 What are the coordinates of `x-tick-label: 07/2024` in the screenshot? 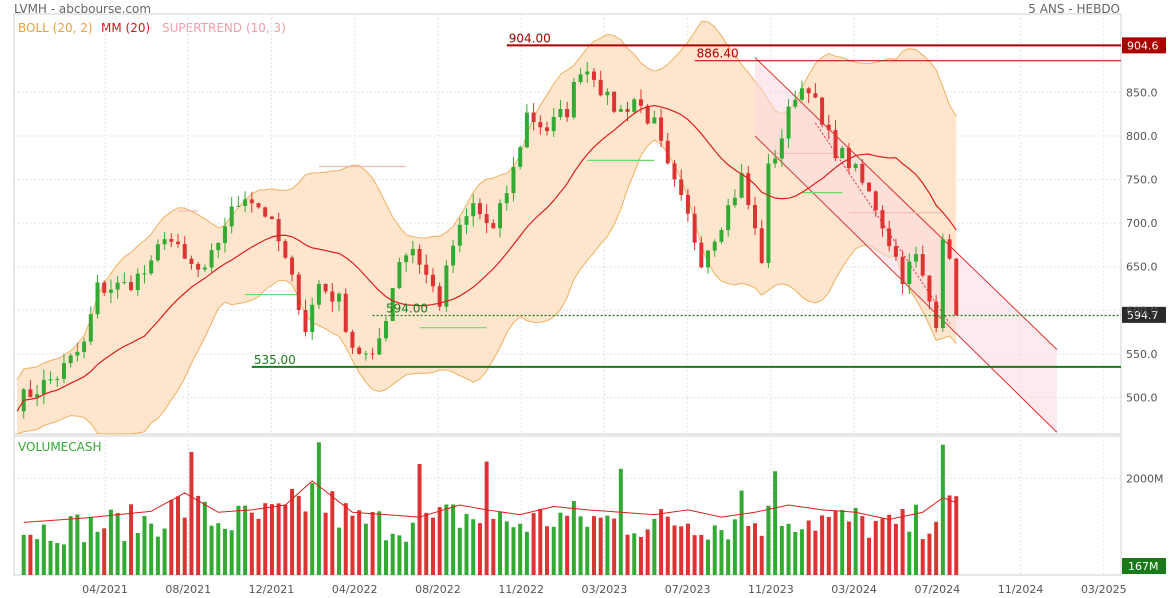 It's located at (937, 589).